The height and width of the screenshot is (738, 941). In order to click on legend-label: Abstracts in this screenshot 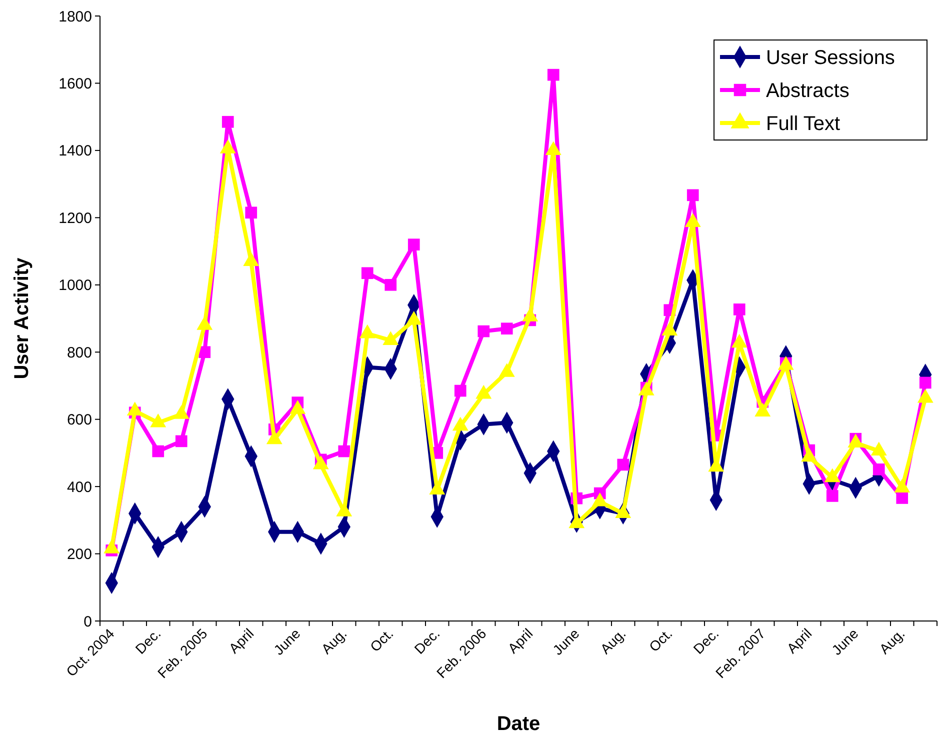, I will do `click(808, 91)`.